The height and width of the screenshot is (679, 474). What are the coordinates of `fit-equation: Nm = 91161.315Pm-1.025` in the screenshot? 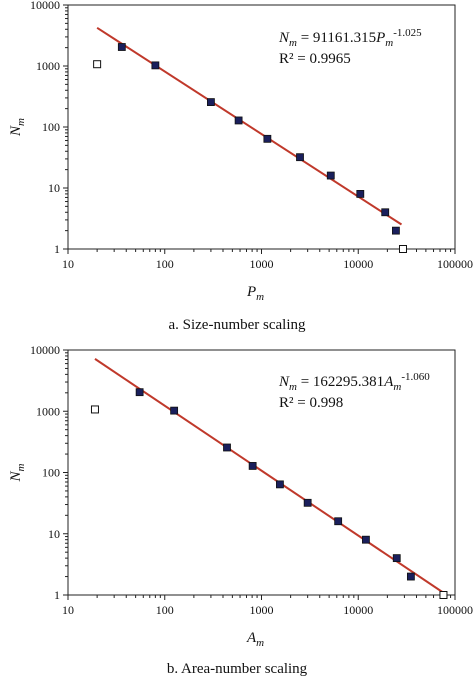 It's located at (350, 38).